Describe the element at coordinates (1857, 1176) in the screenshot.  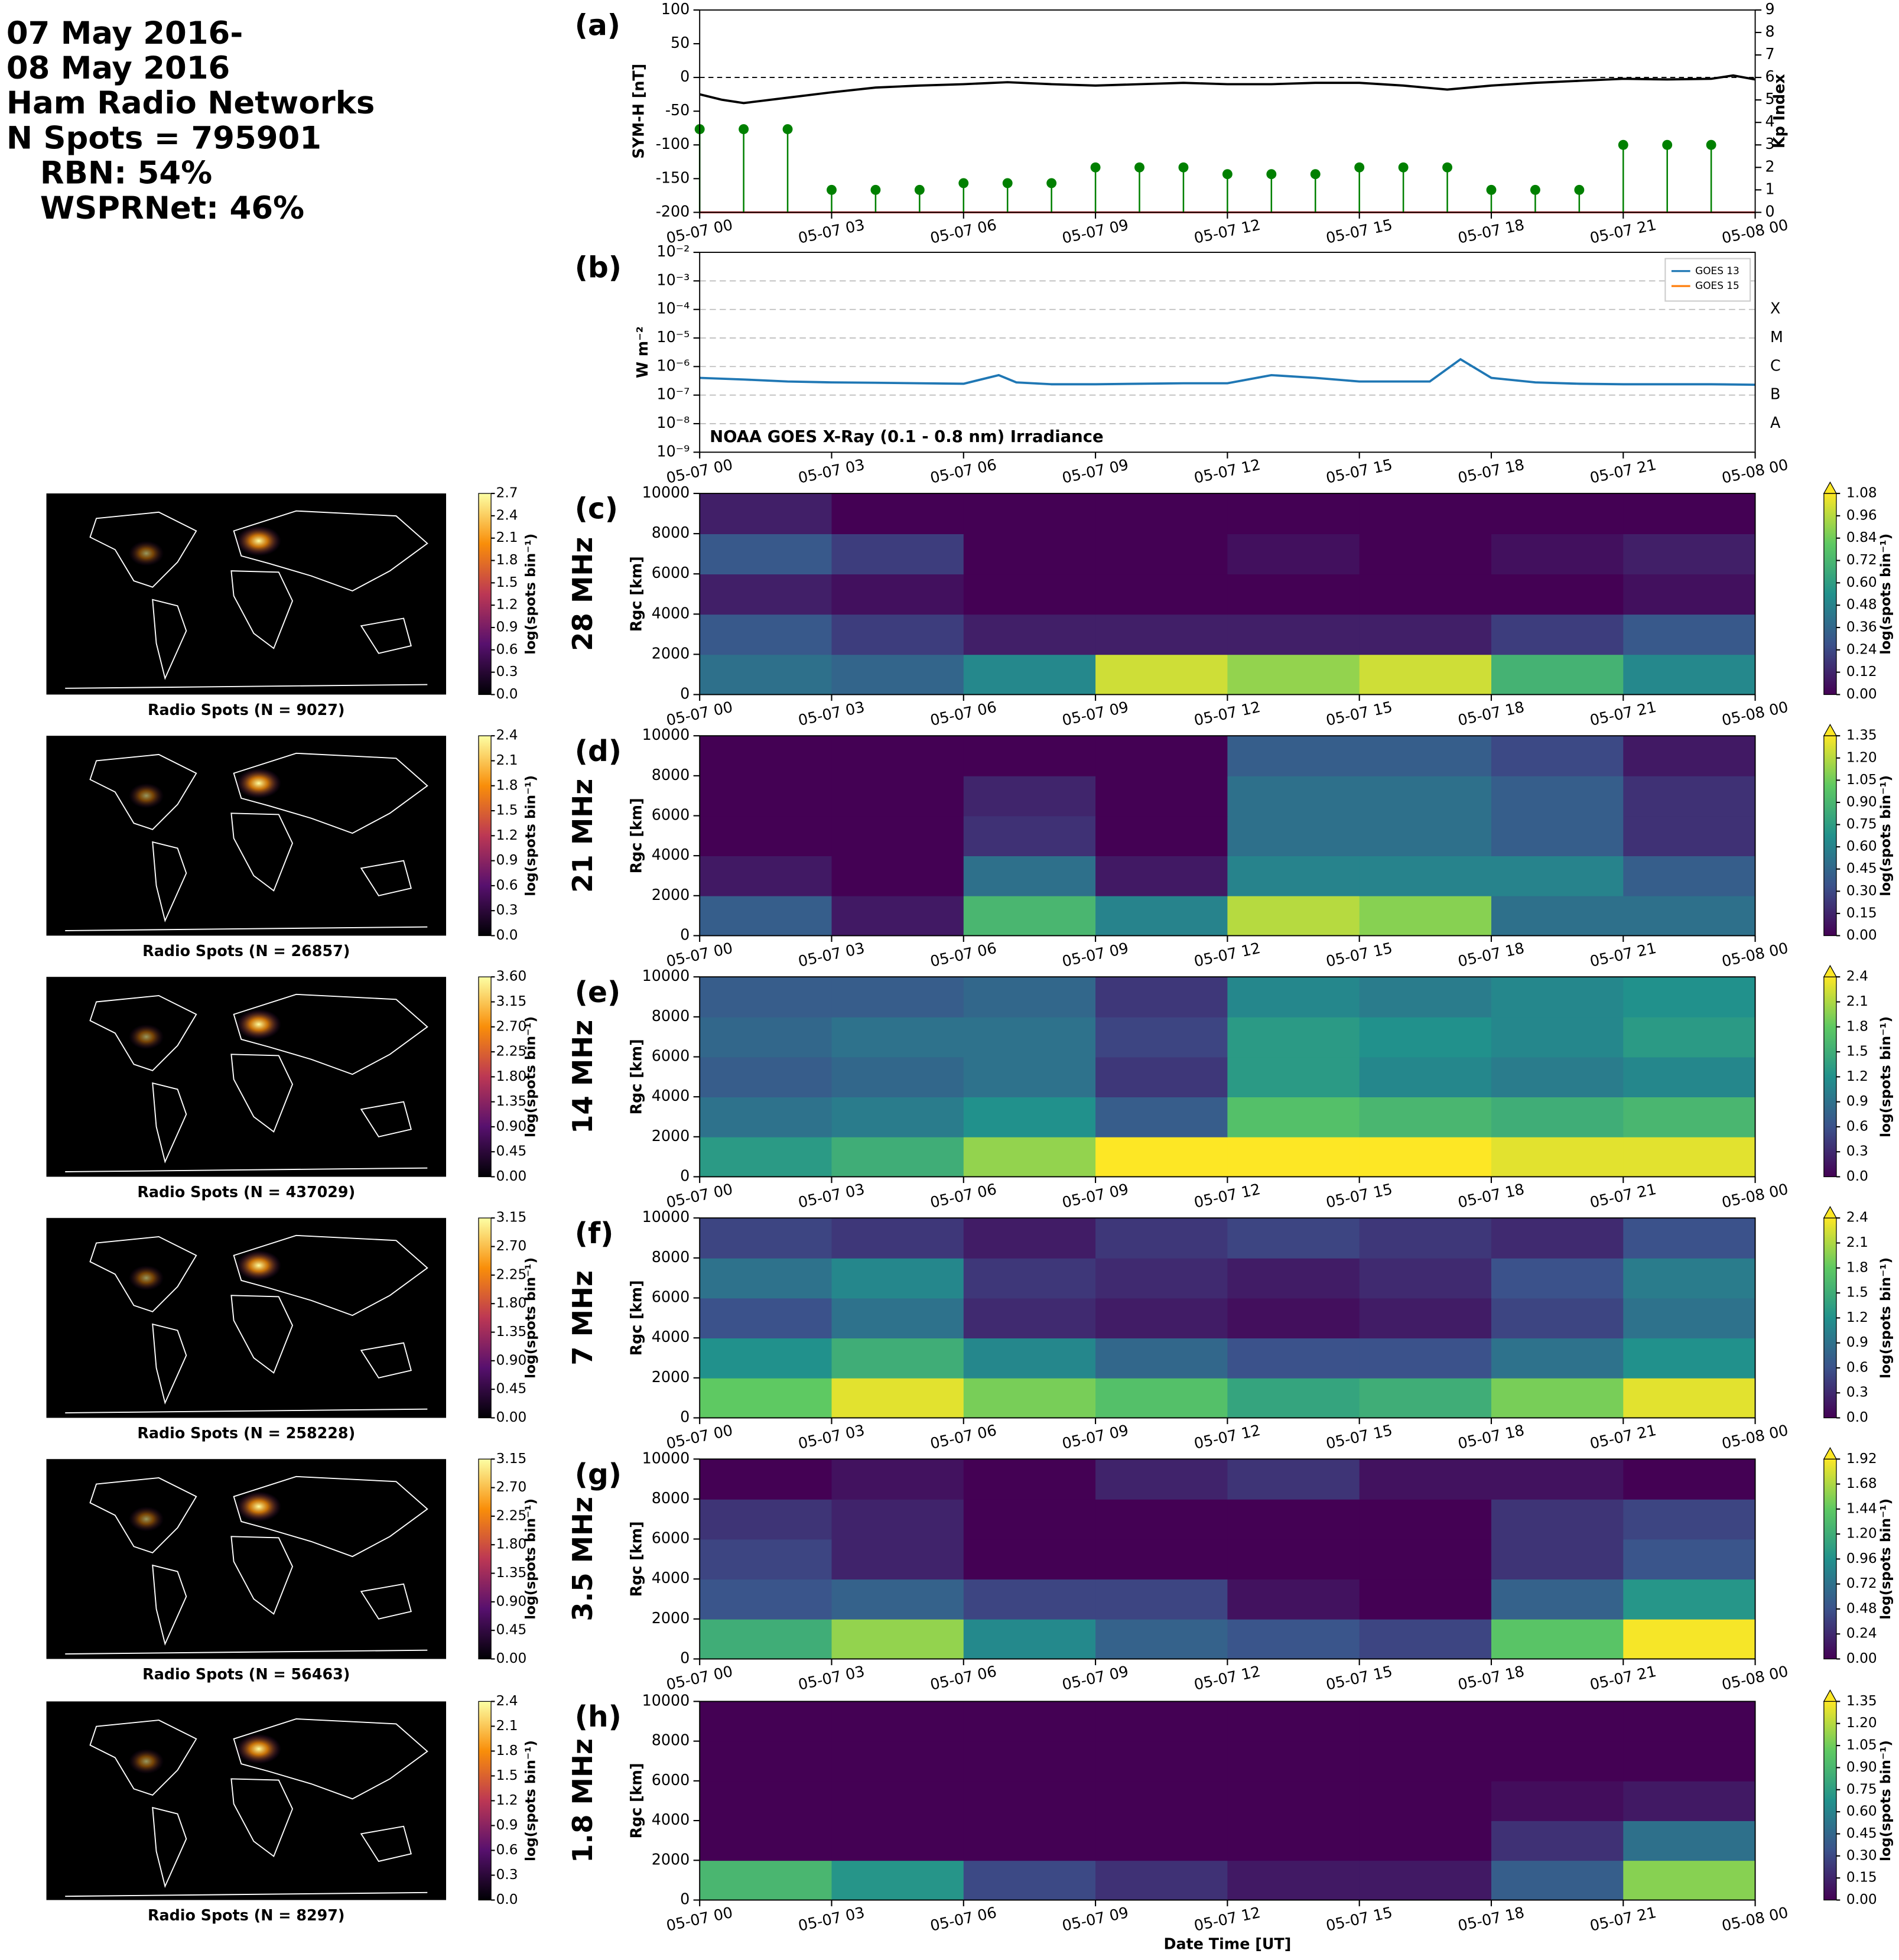
I see `colorbar-tick-label: 0.0` at that location.